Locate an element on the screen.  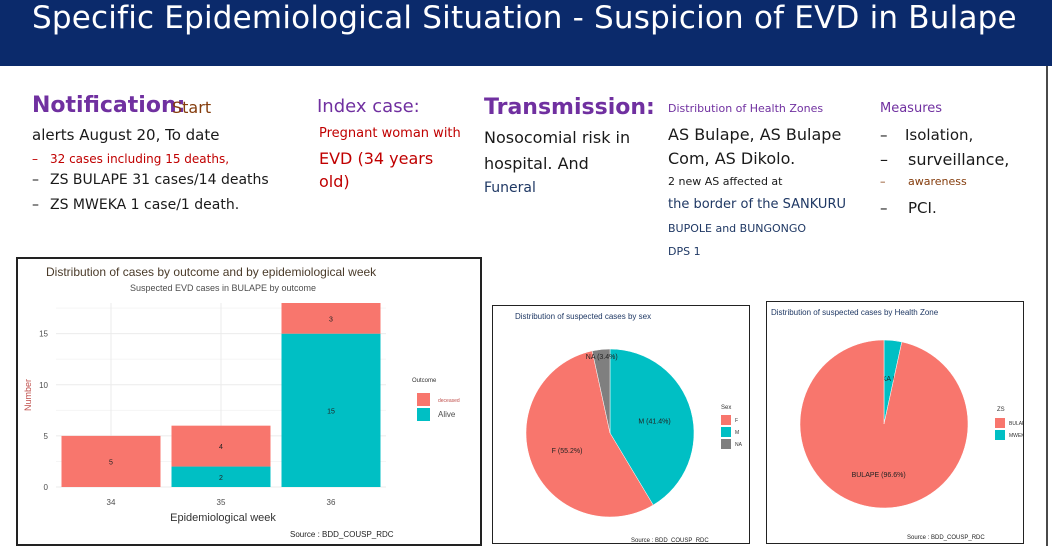
notification-heading: Notification: is located at coordinates (109, 105).